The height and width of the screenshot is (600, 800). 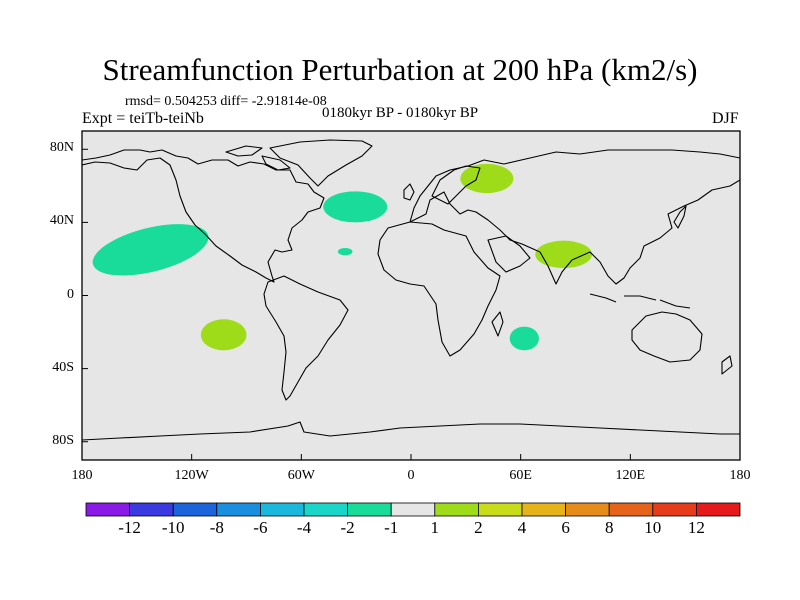 What do you see at coordinates (355, 207) in the screenshot?
I see `anomaly-north-atlantic-negative` at bounding box center [355, 207].